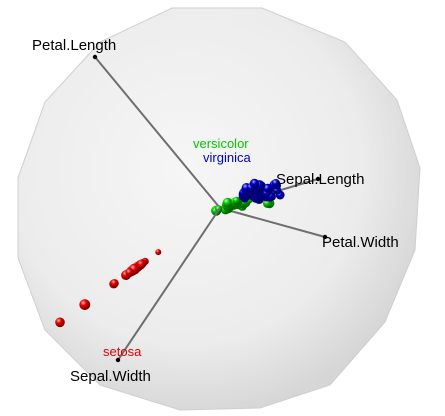 The height and width of the screenshot is (416, 445). I want to click on group-label-setosa: setosa, so click(122, 351).